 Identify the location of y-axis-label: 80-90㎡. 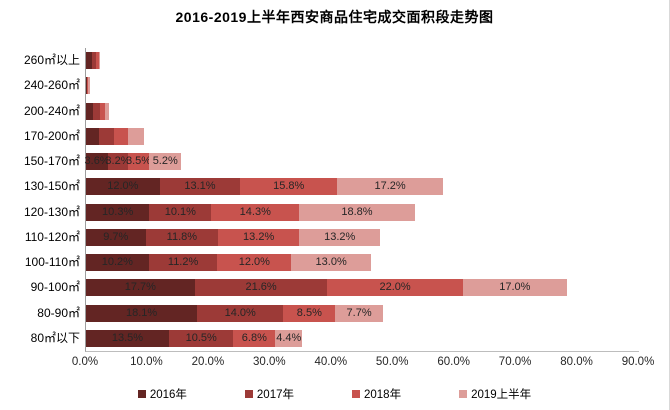
(58, 312).